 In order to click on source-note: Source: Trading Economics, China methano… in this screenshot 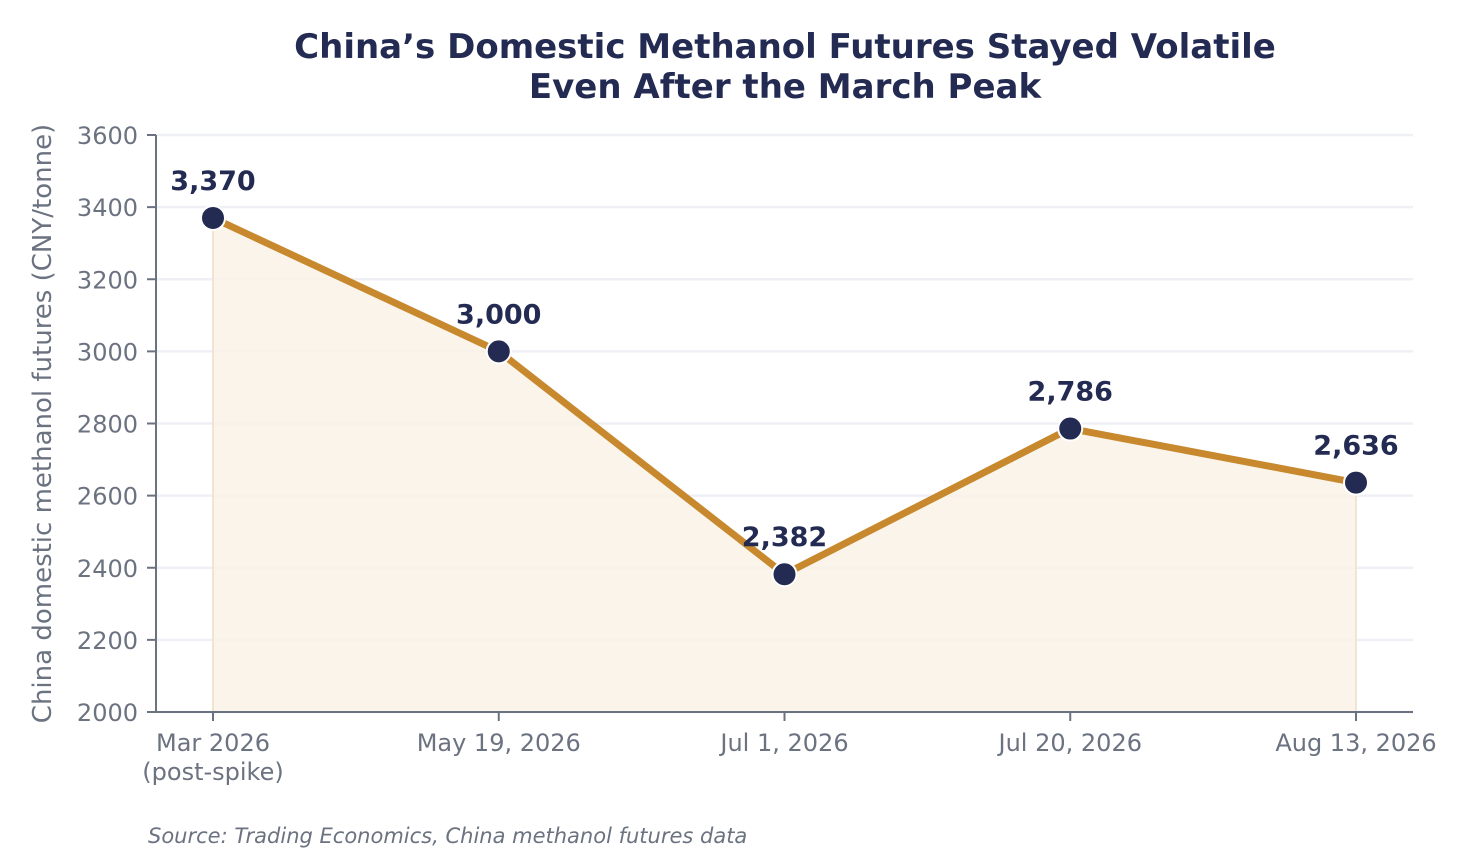, I will do `click(447, 836)`.